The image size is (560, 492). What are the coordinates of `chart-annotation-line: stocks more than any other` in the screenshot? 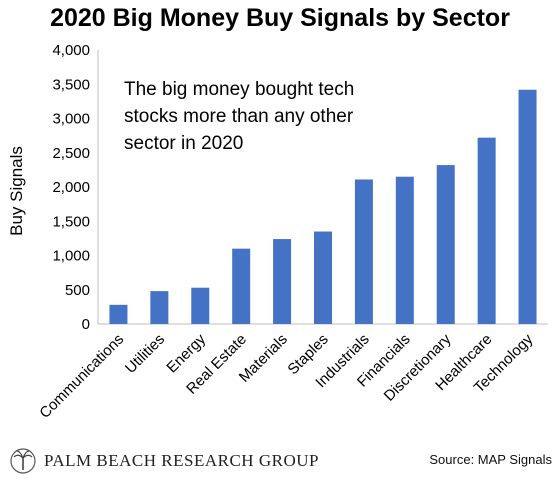 It's located at (239, 116).